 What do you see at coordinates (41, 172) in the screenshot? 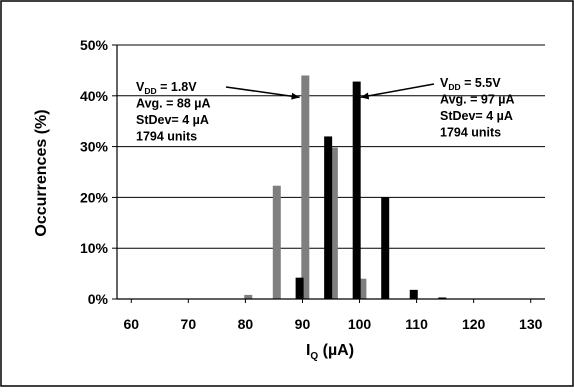
I see `y-axis-title: Occurrences (%)` at bounding box center [41, 172].